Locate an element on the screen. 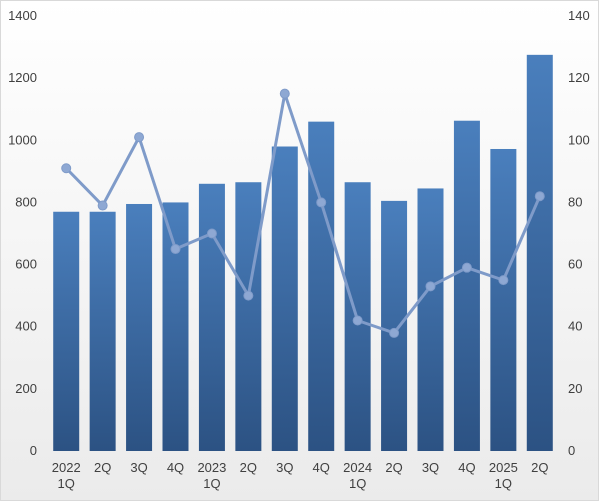  right-axis-tick-label: 80 is located at coordinates (575, 201).